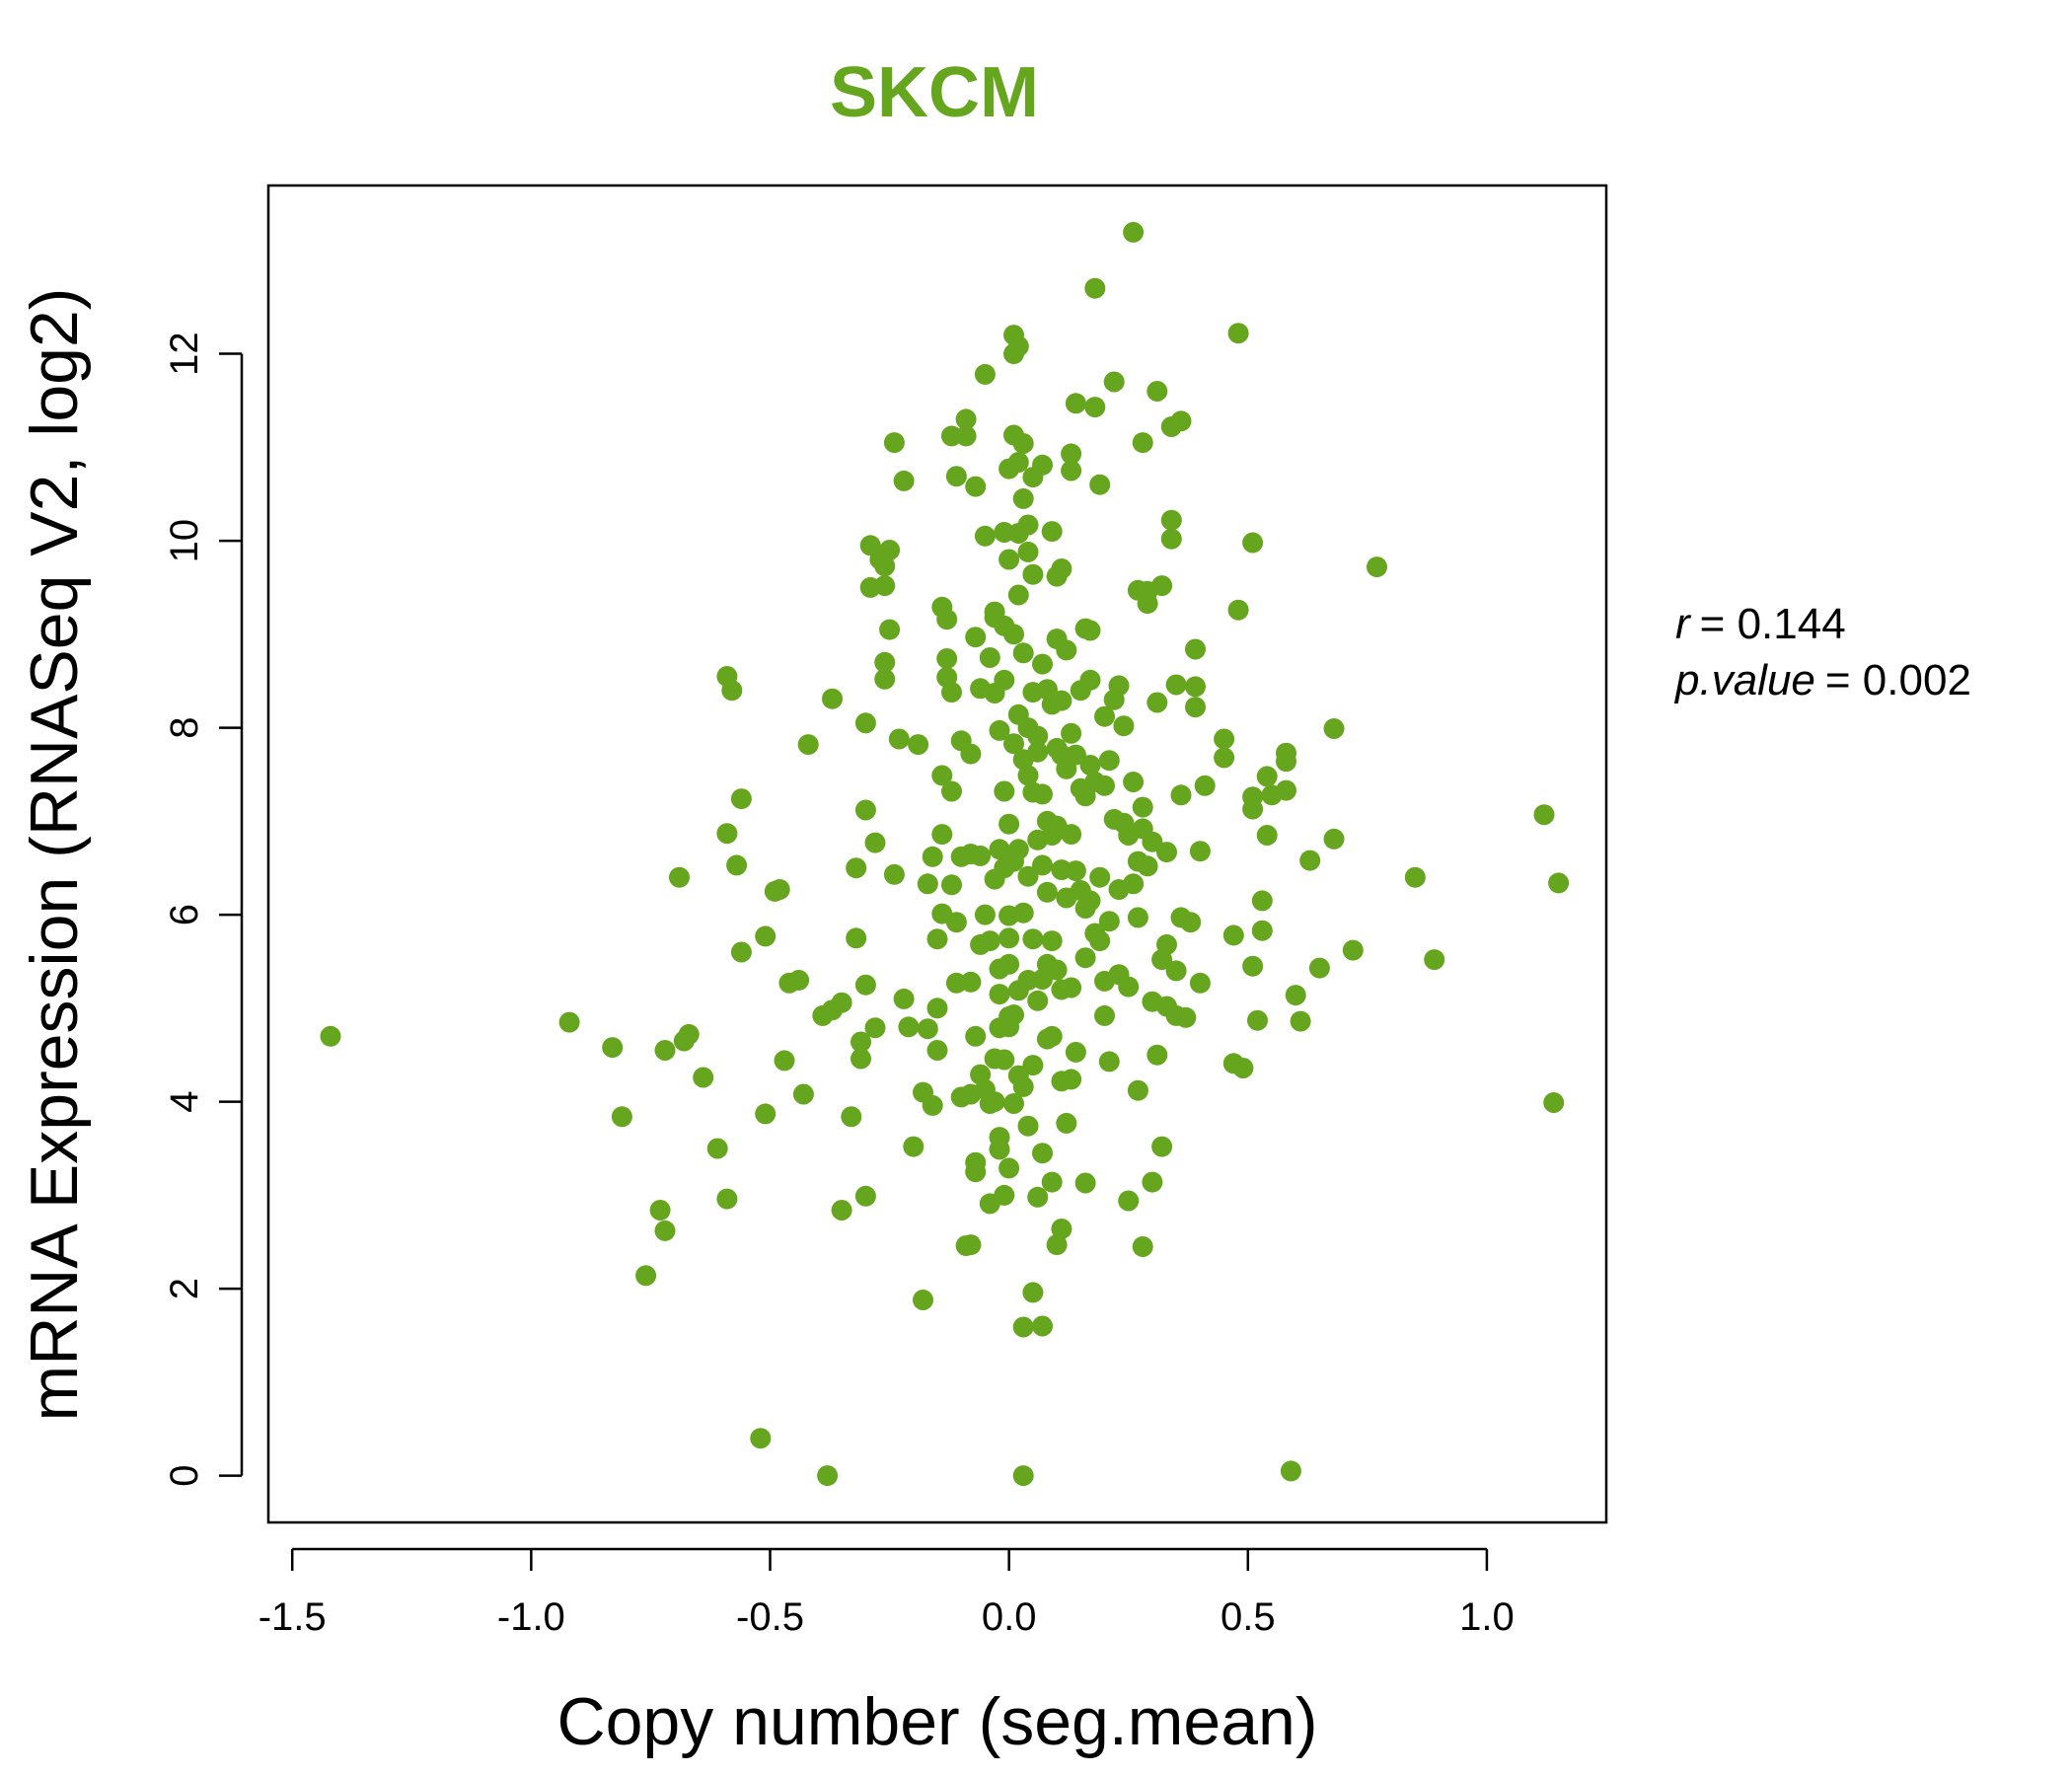 The height and width of the screenshot is (1776, 2072). I want to click on x-tick-label: -0.5, so click(770, 1617).